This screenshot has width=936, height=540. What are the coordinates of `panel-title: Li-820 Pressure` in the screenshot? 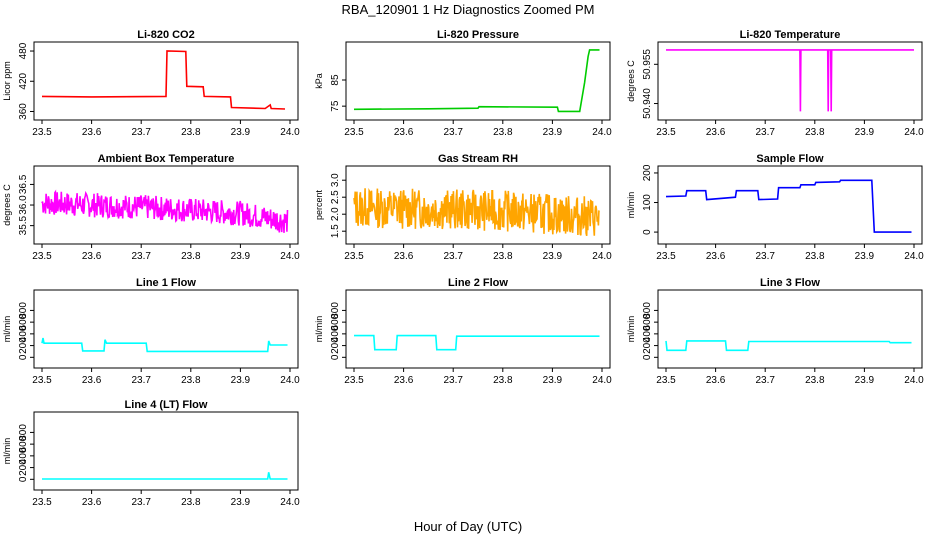 It's located at (478, 35).